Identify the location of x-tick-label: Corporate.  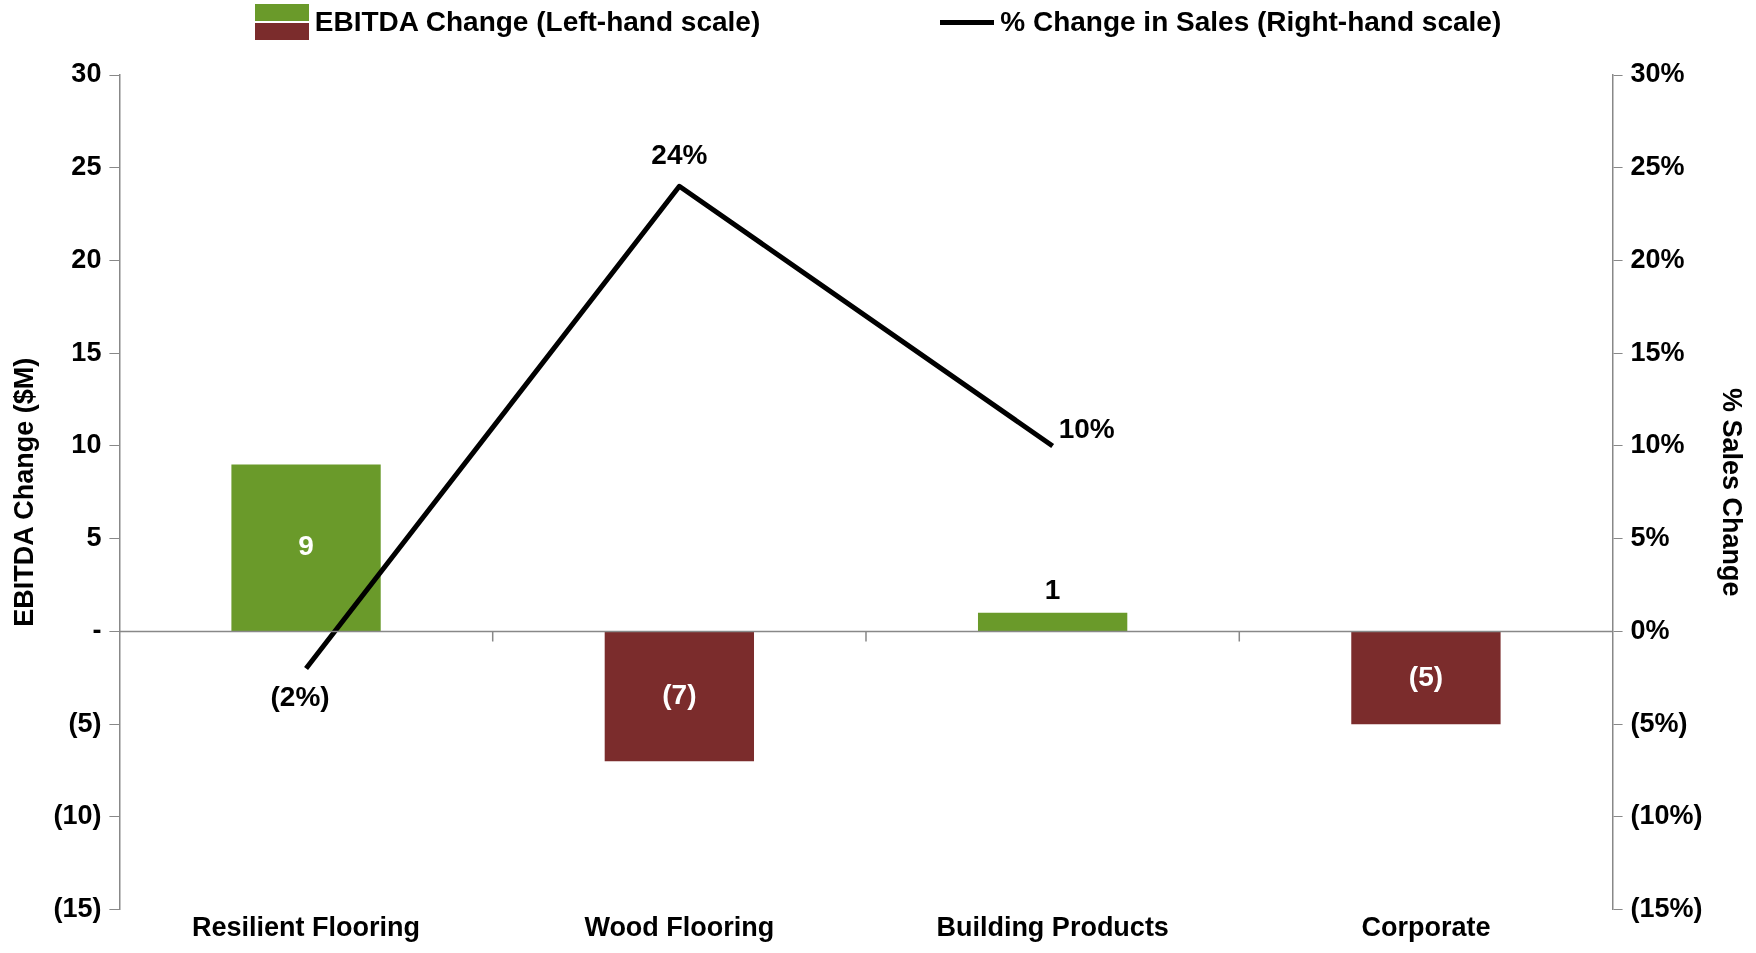
(1426, 927).